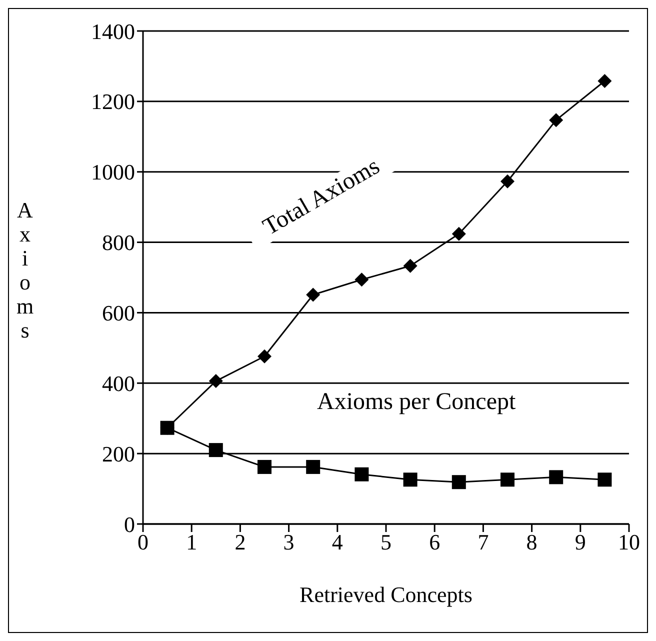  I want to click on series-label: Axioms per Concept, so click(416, 402).